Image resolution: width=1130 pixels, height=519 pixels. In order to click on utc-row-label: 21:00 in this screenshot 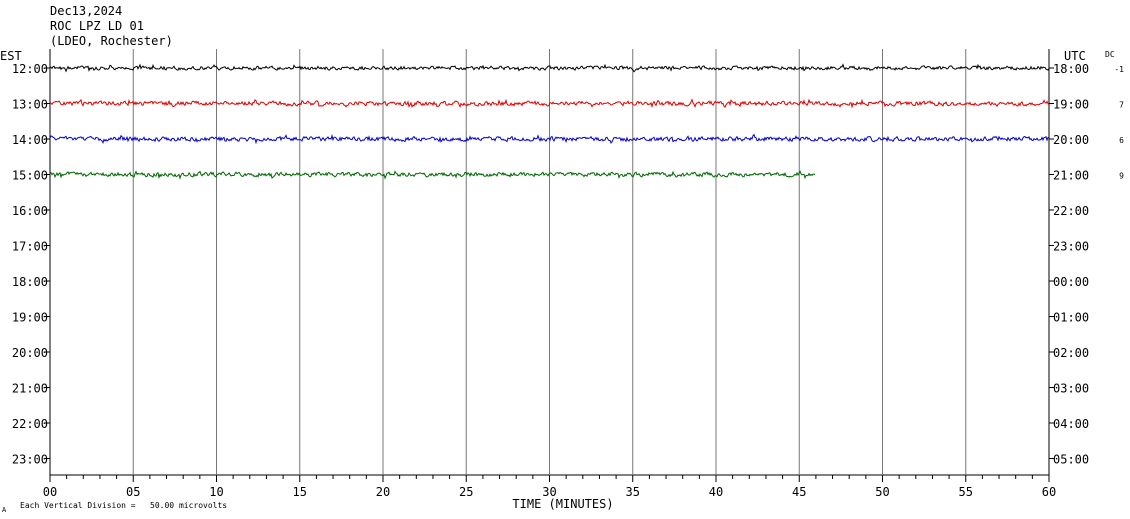, I will do `click(1071, 176)`.